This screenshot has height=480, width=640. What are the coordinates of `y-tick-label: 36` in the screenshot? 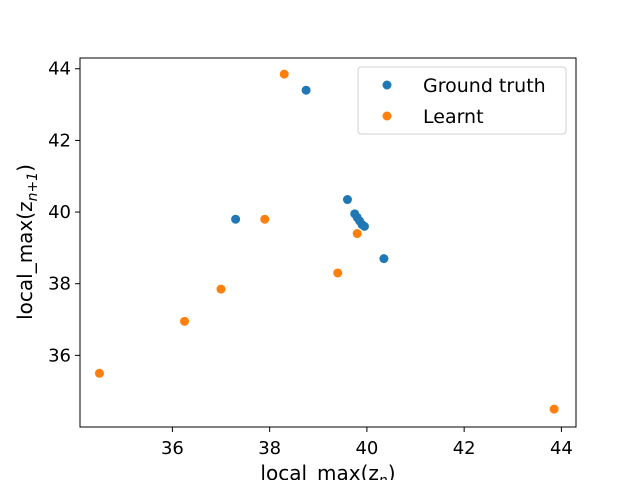 It's located at (59, 355).